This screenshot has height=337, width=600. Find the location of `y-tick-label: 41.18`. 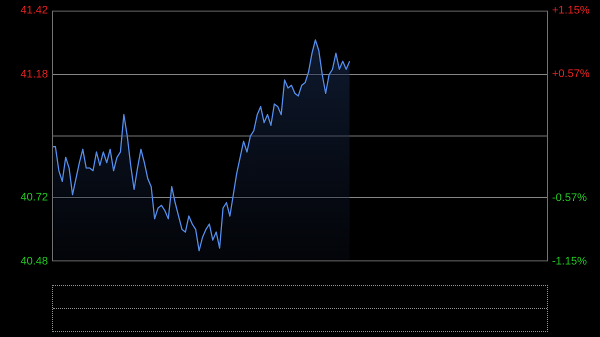

y-tick-label: 41.18 is located at coordinates (34, 74).